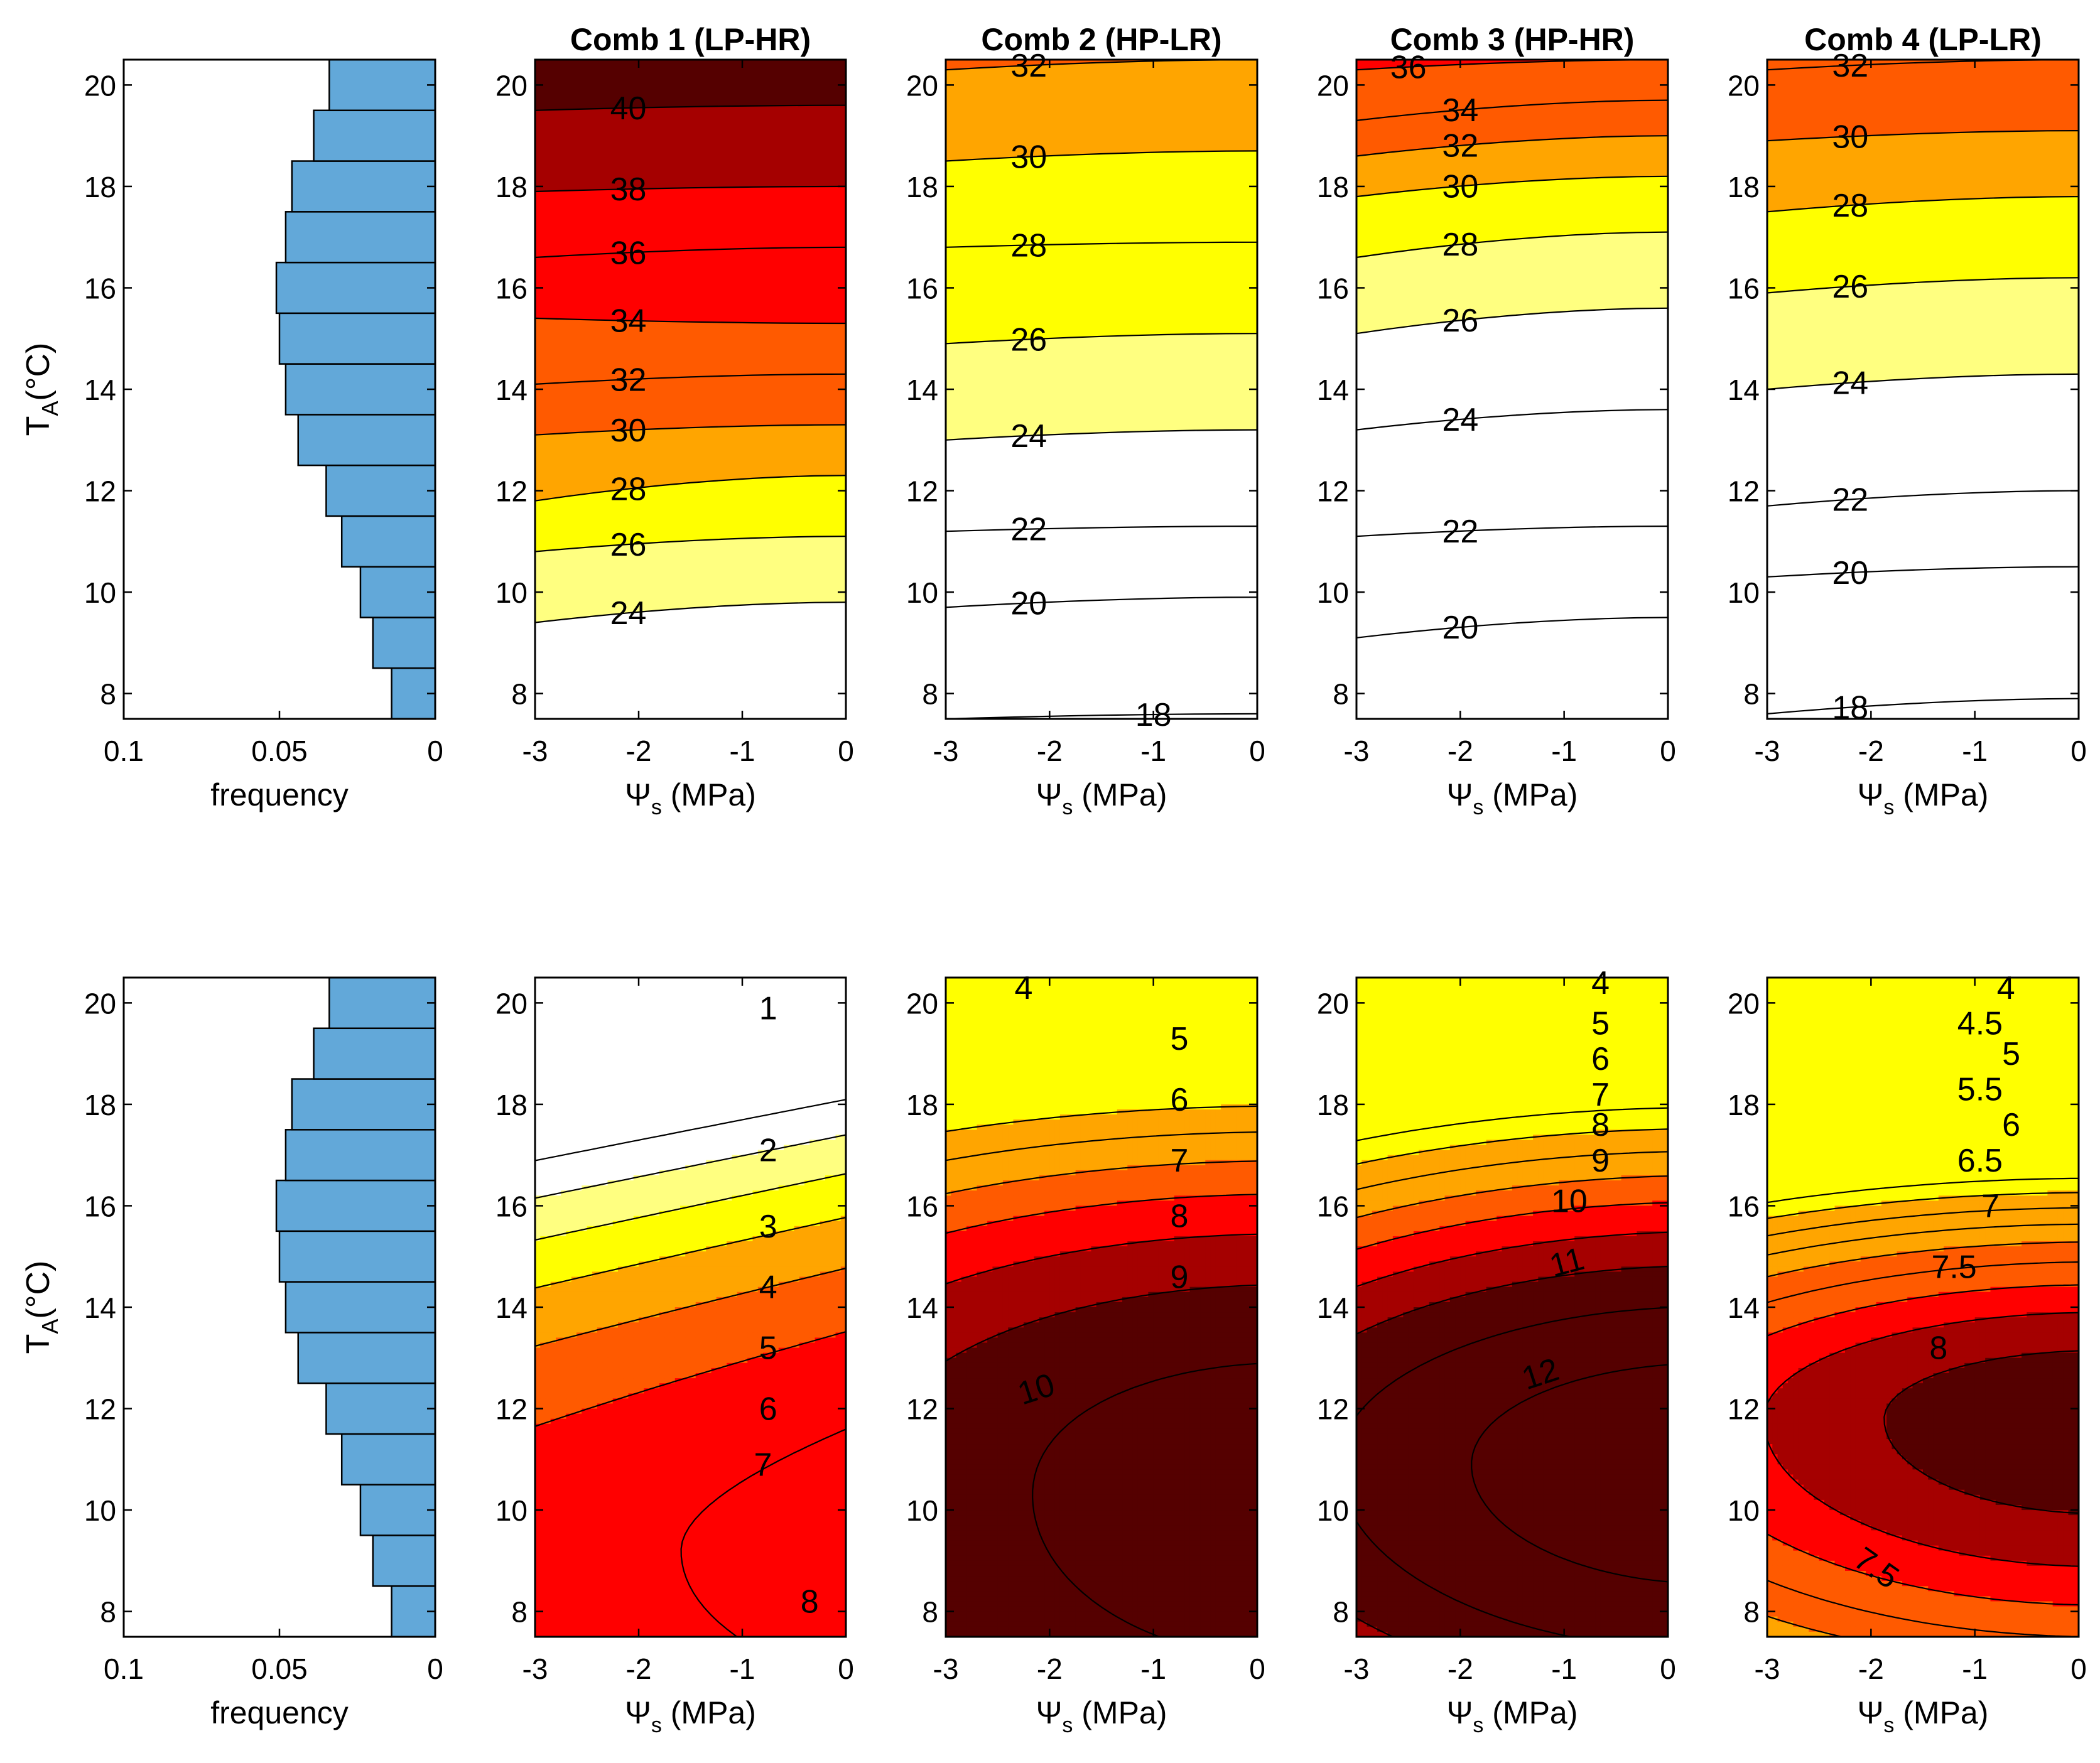 Image resolution: width=2100 pixels, height=1763 pixels. Describe the element at coordinates (360, 1307) in the screenshot. I see `bottom-histogram-bar` at that location.